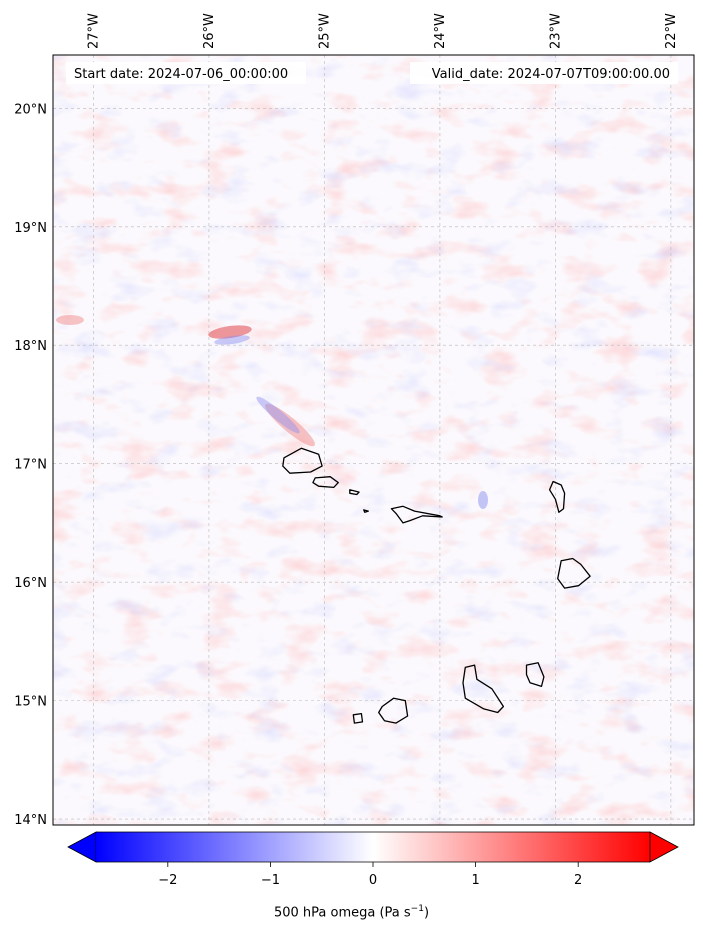  What do you see at coordinates (30, 109) in the screenshot?
I see `lat-tick-label: 20°N` at bounding box center [30, 109].